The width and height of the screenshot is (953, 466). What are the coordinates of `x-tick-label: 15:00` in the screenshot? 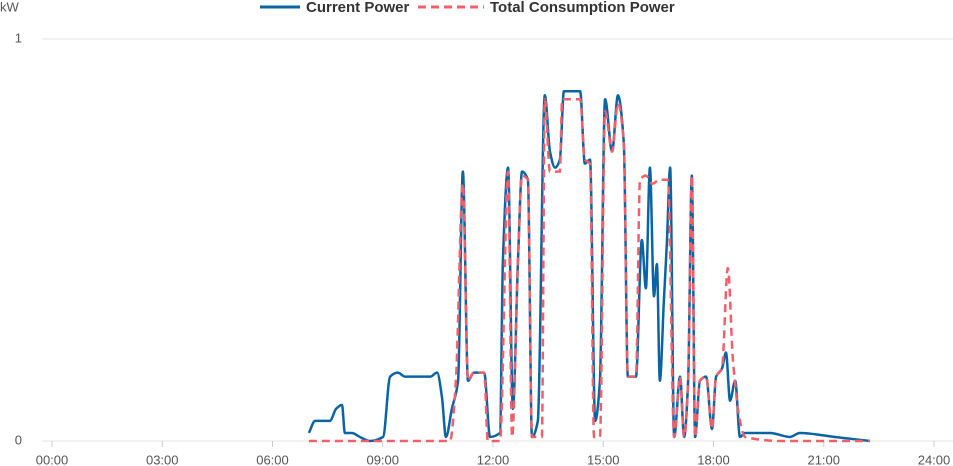 It's located at (603, 459).